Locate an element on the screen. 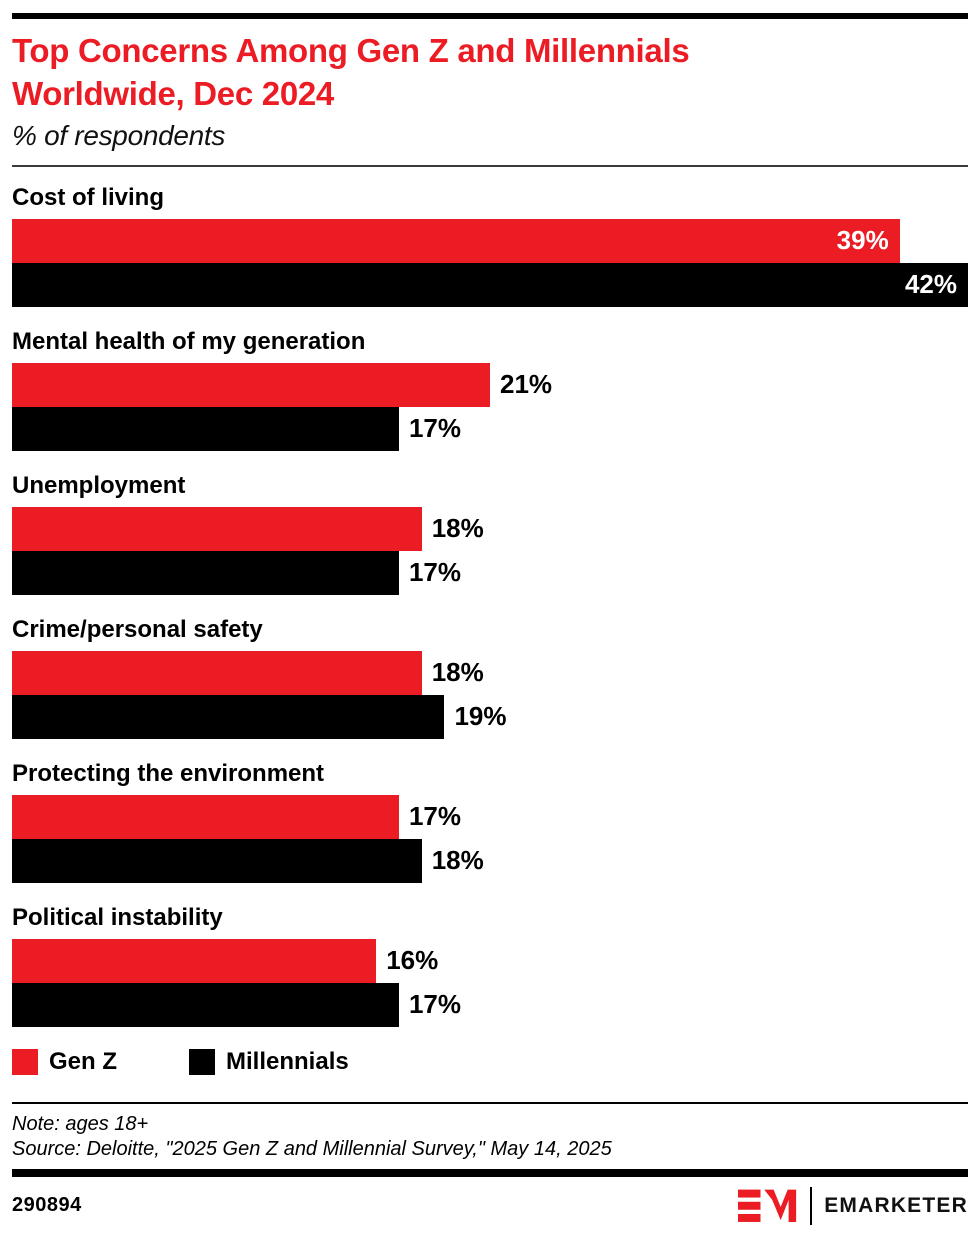 This screenshot has width=980, height=1234. footer-row: 290894 EMARKETER is located at coordinates (490, 1205).